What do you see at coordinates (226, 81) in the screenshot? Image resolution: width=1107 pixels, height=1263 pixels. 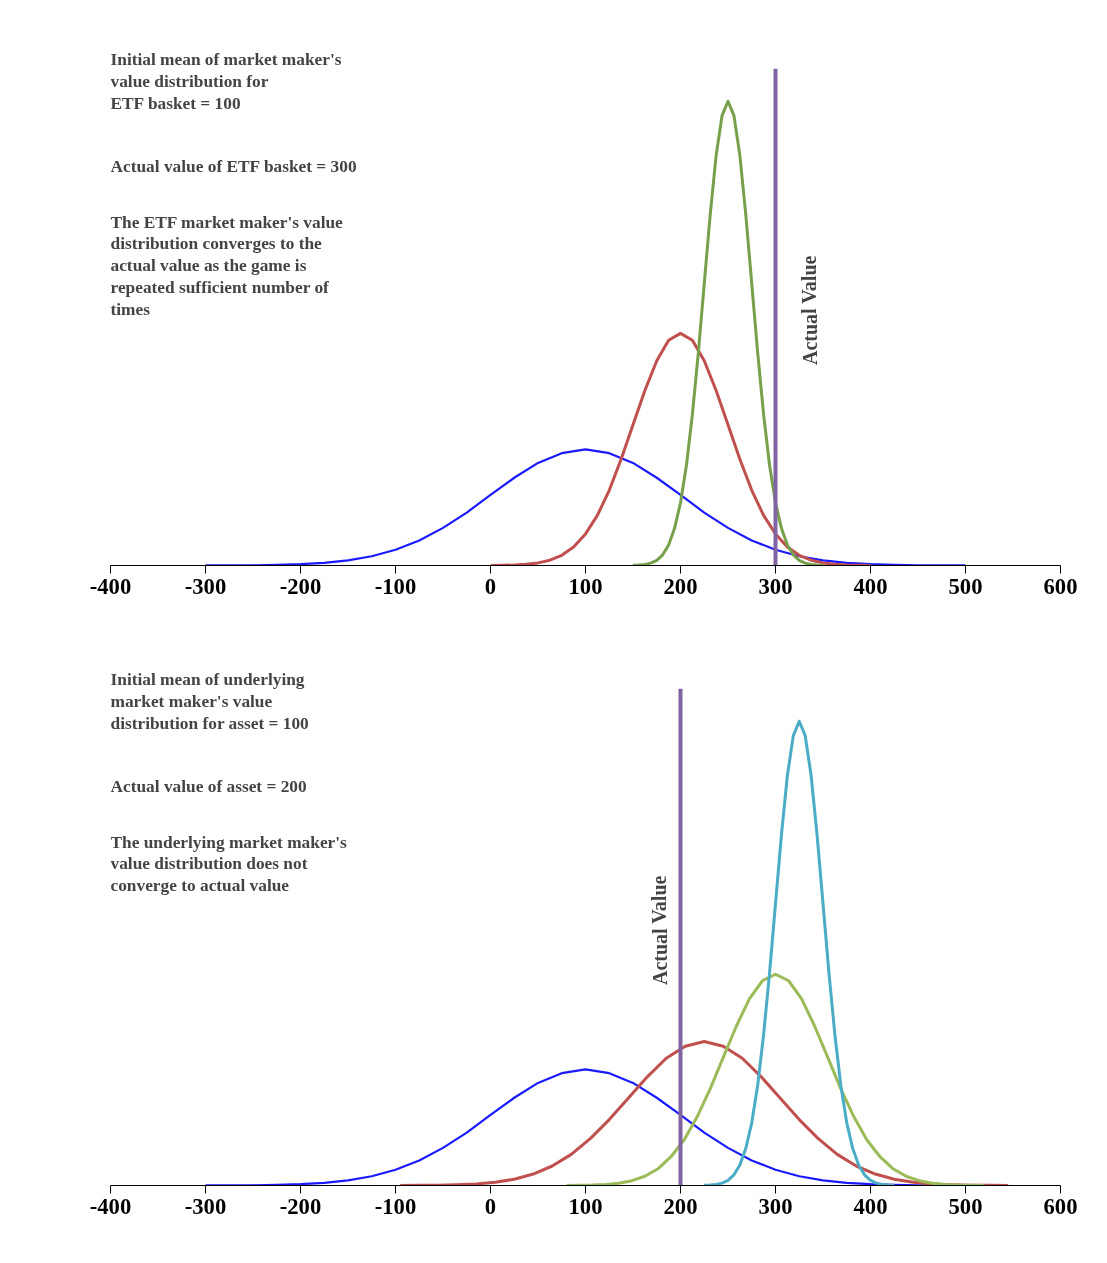 I see `annotation: Initial mean of market maker's value distribution for ETF basket = 100` at bounding box center [226, 81].